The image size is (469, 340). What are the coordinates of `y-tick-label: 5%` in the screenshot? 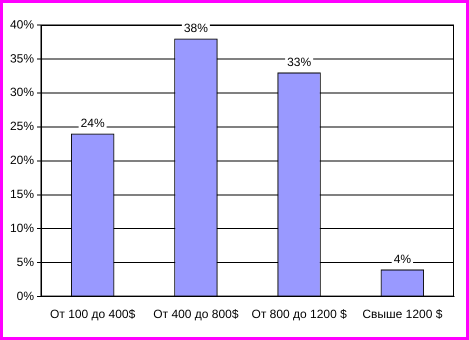 It's located at (25, 261).